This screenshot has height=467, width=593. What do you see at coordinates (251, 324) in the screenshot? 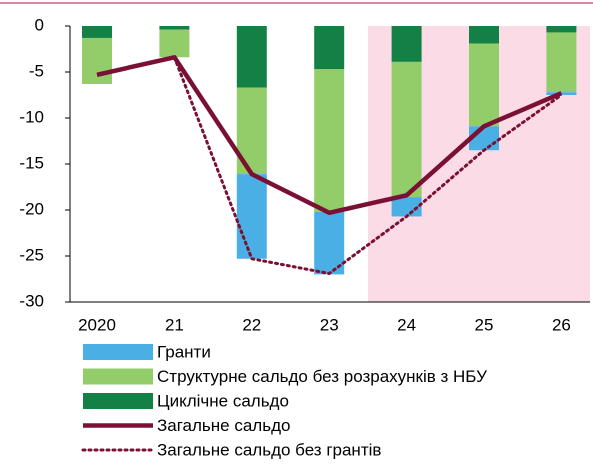
I see `x-tick-label: 22` at bounding box center [251, 324].